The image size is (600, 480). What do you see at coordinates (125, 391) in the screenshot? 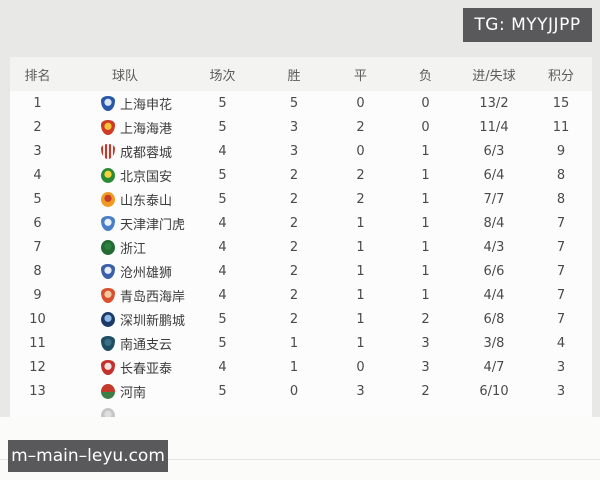
I see `team-cell: 河南` at bounding box center [125, 391].